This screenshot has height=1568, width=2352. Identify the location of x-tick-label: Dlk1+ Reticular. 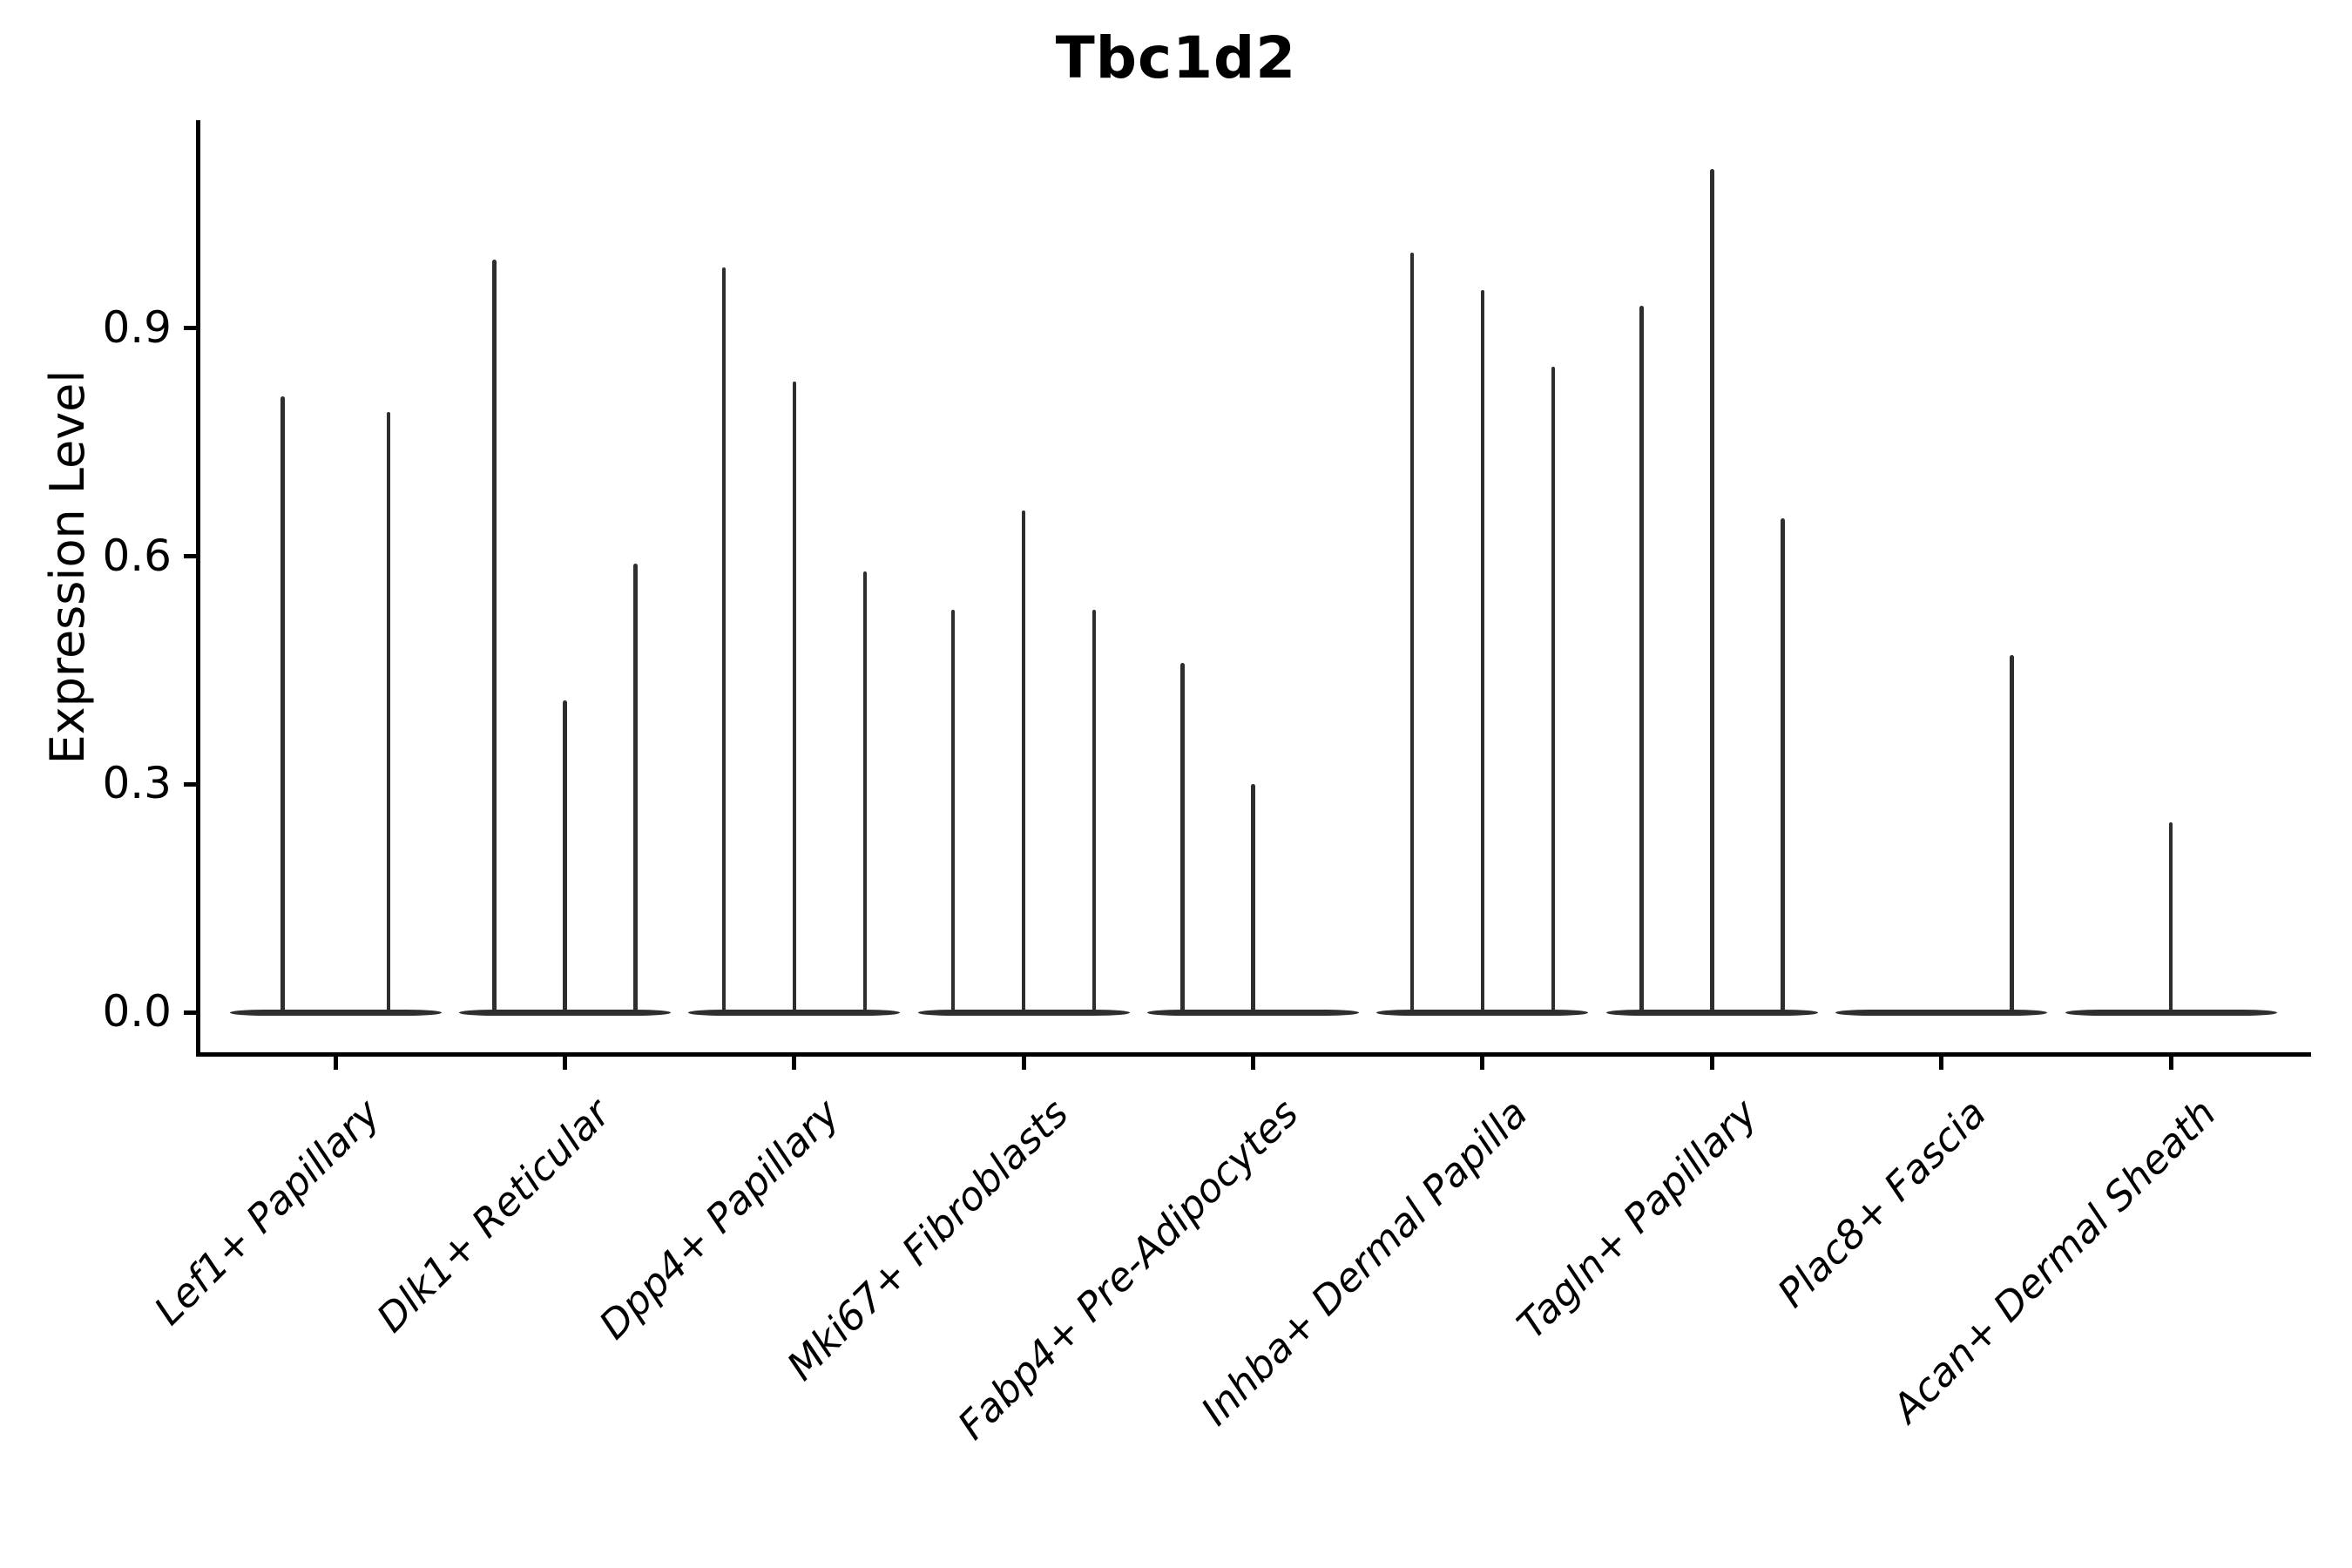
(493, 1216).